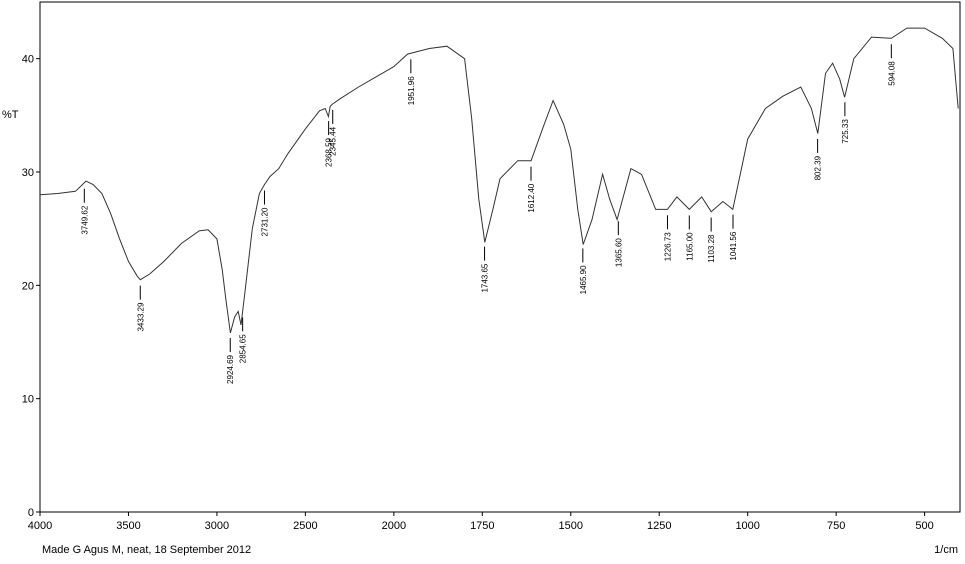 The width and height of the screenshot is (965, 564). I want to click on x-tick-label: 3000, so click(217, 526).